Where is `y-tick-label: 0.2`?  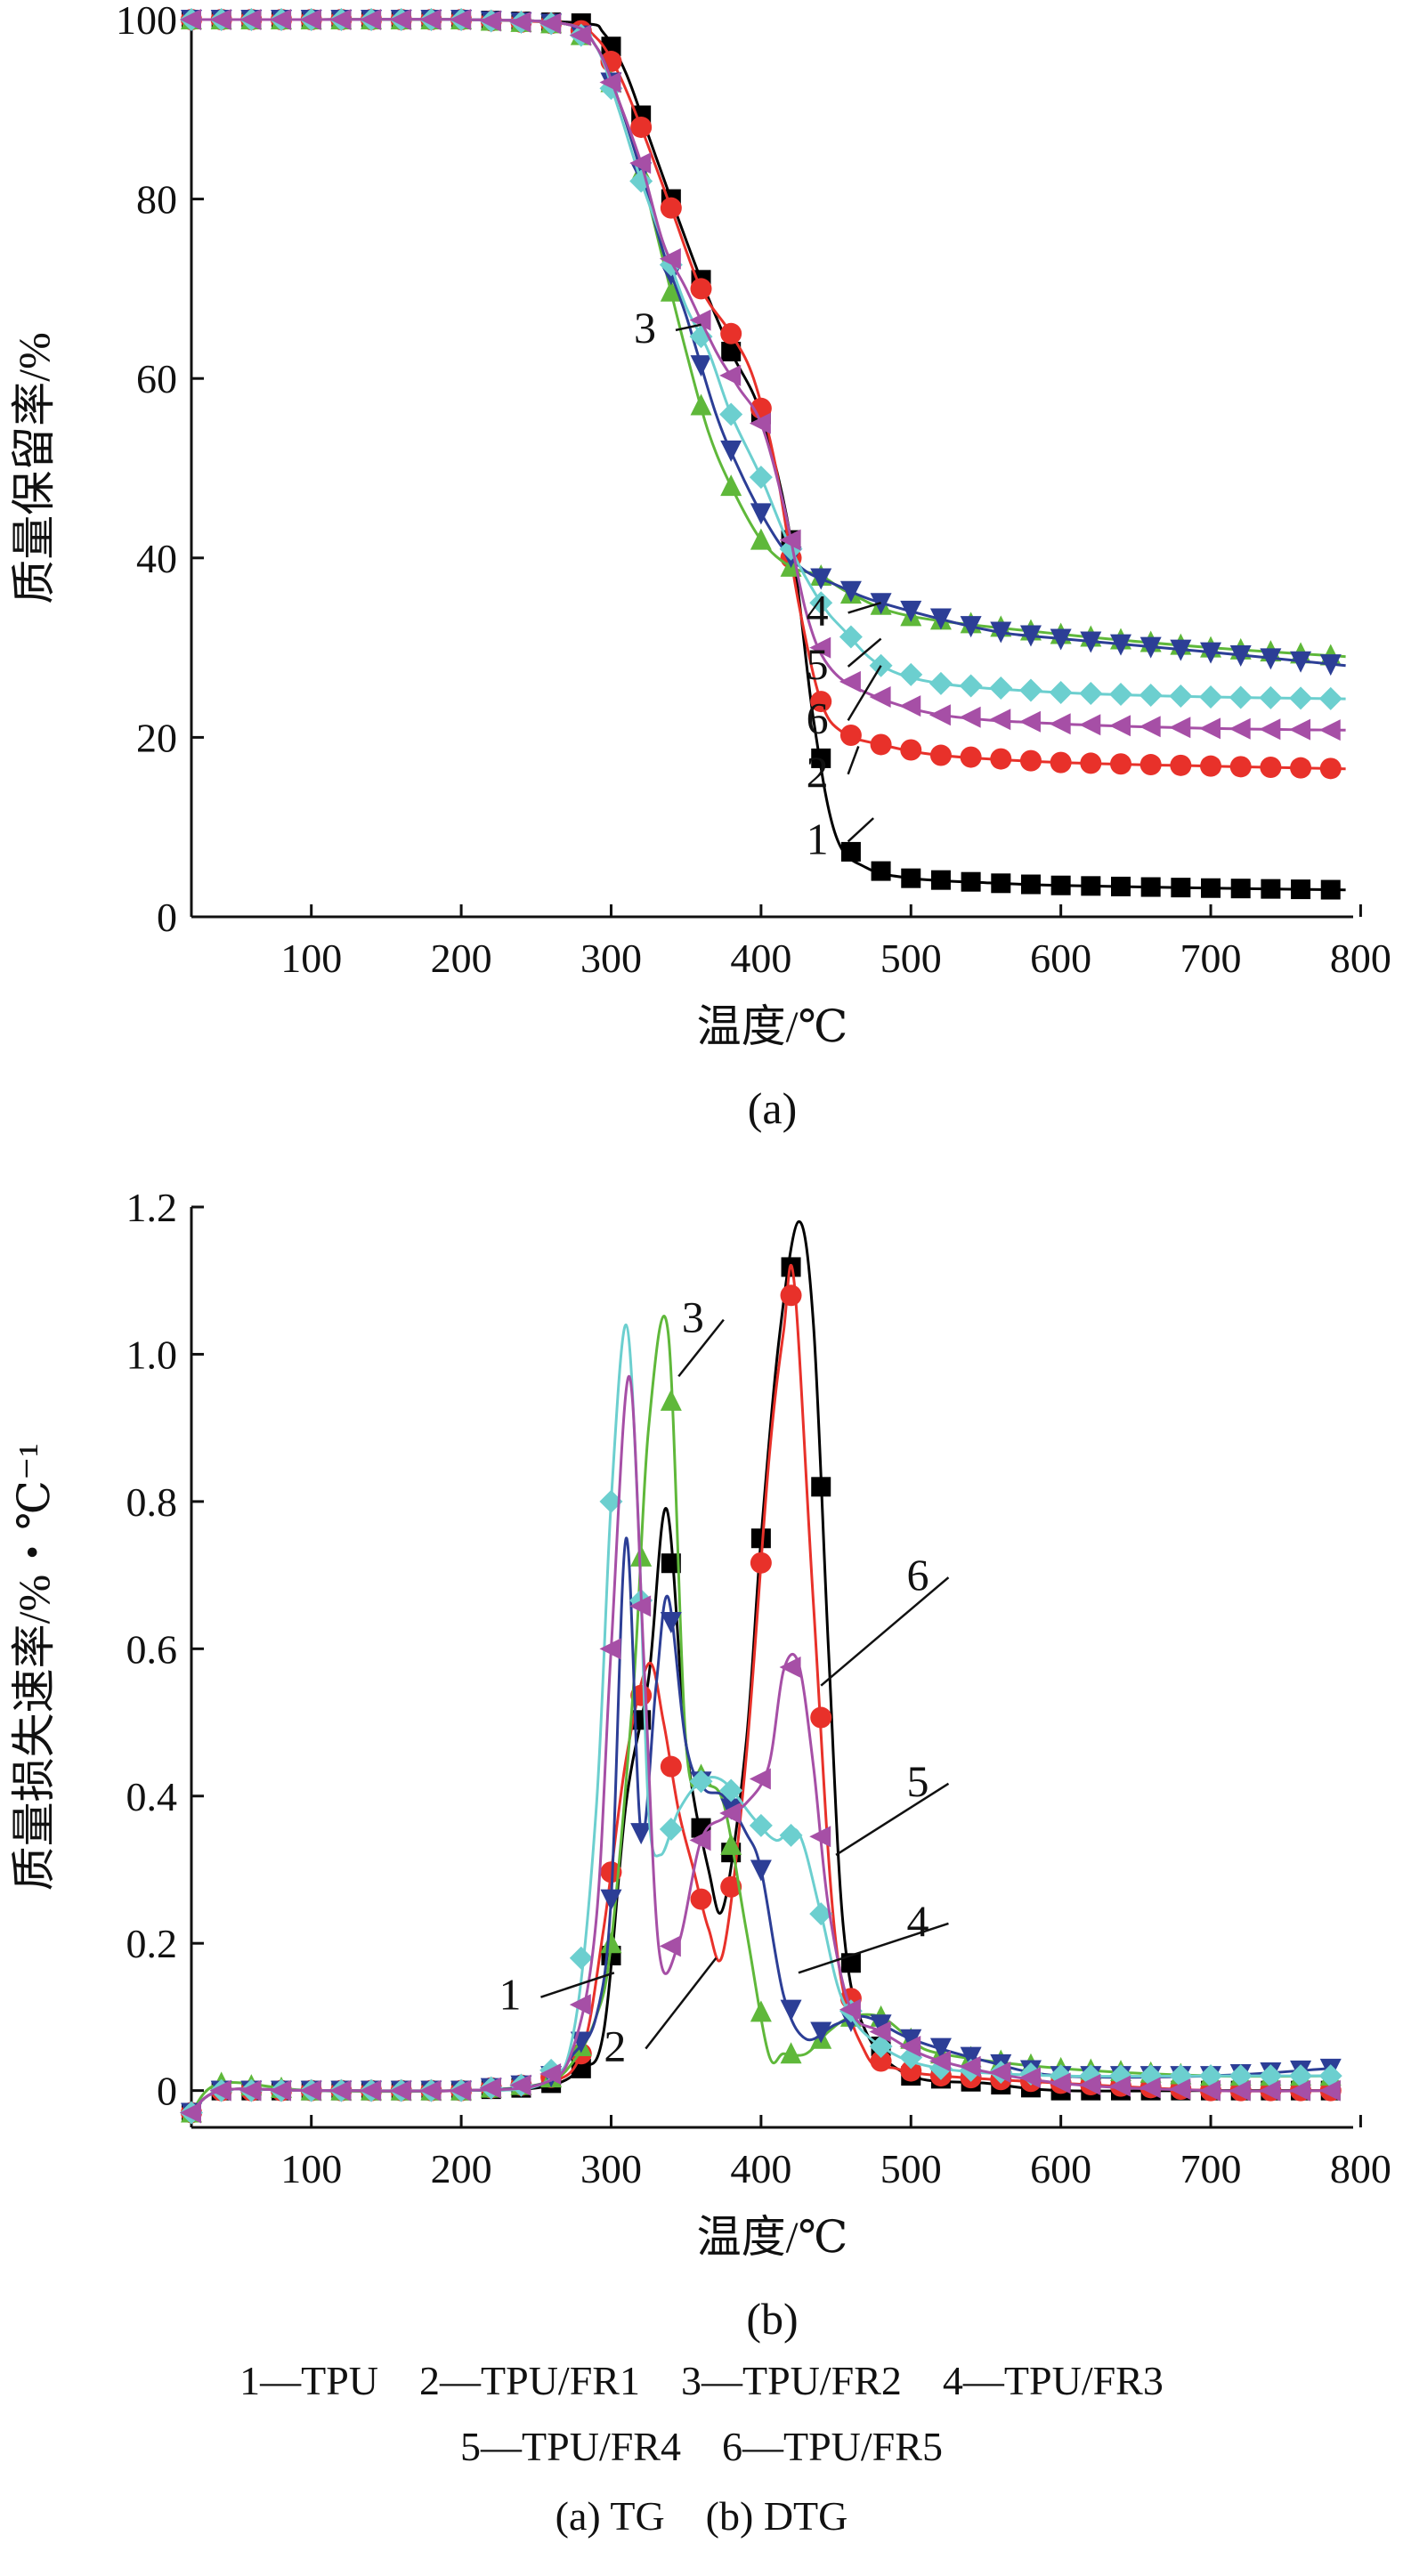 y-tick-label: 0.2 is located at coordinates (152, 1944).